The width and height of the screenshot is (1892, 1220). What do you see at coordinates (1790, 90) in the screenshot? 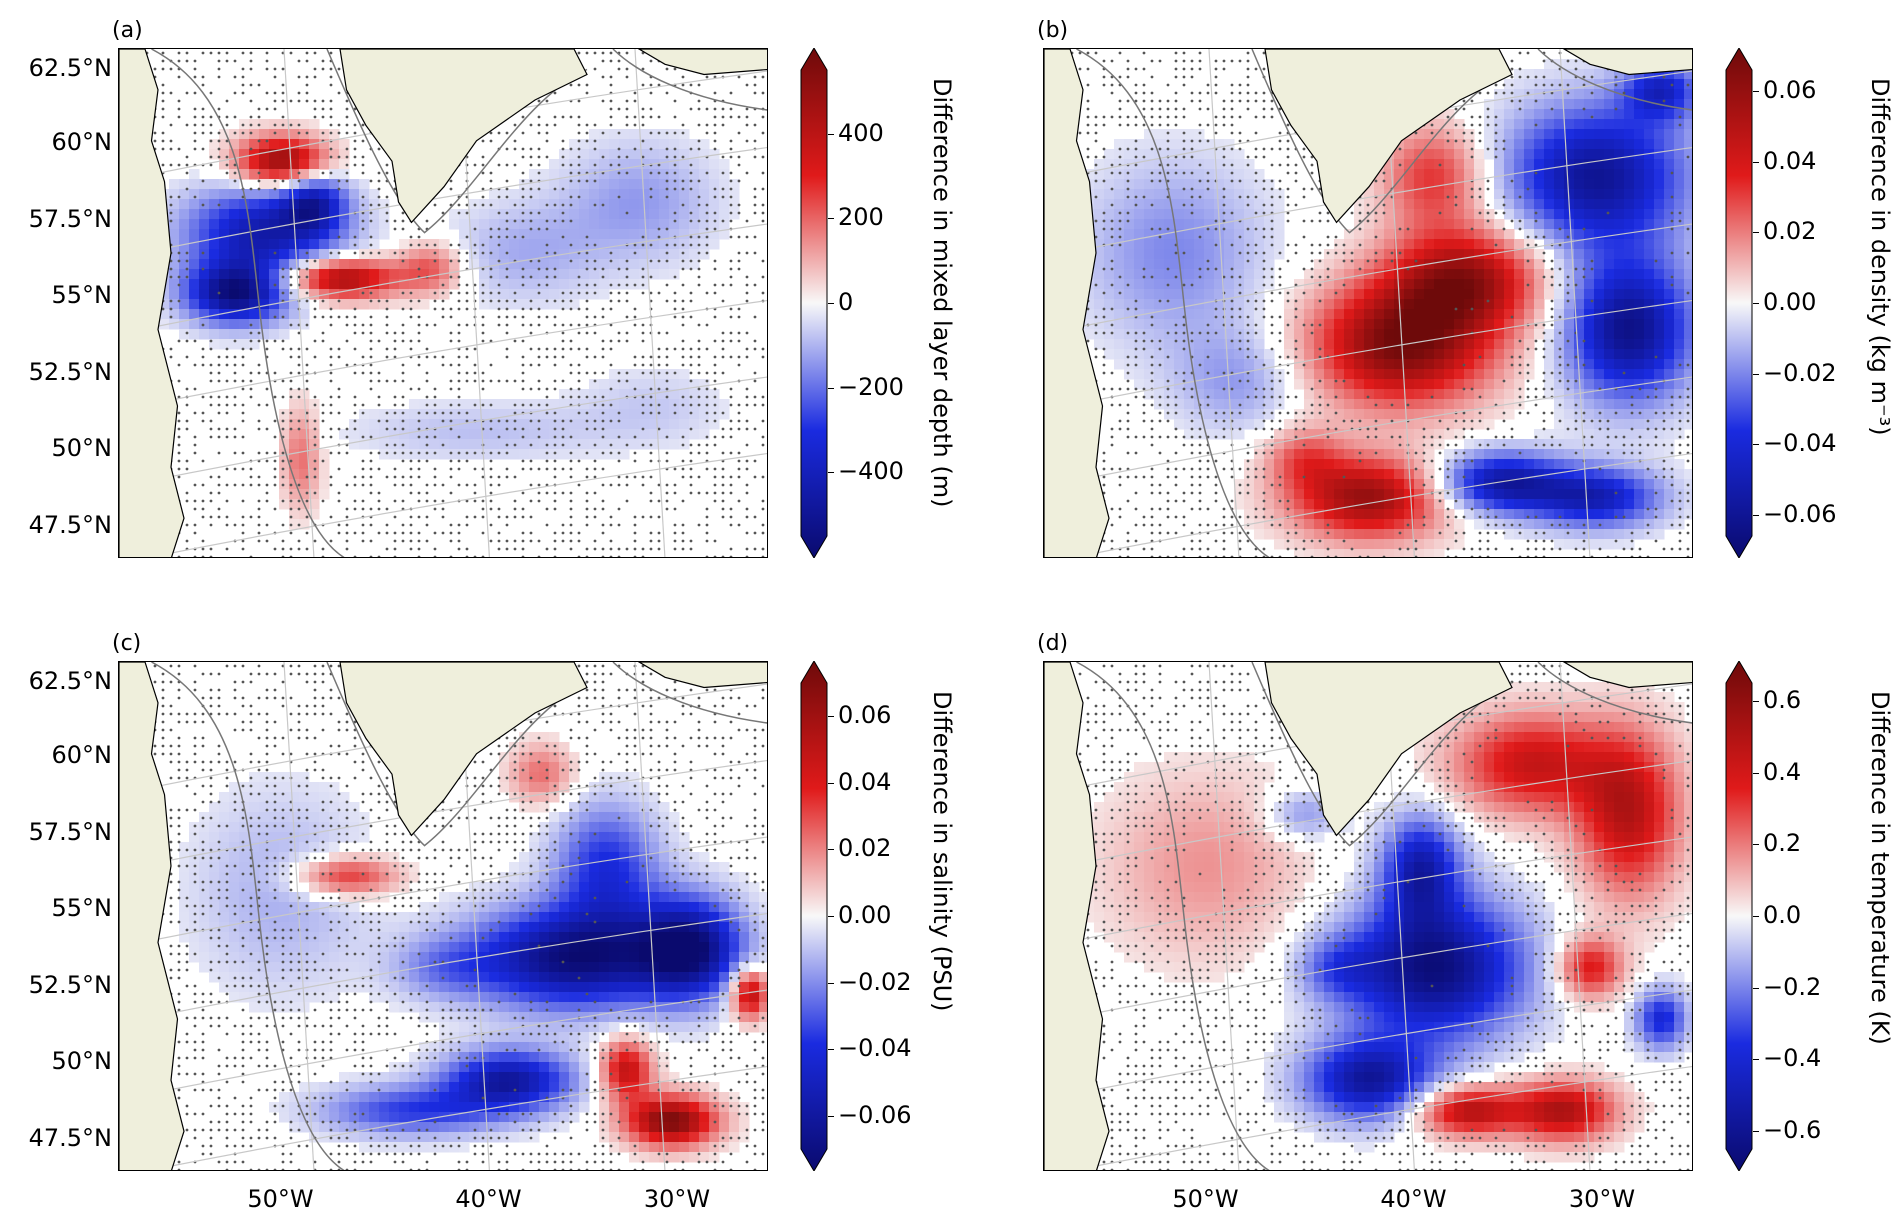
I see `colorbar-b-tick: 0.06` at bounding box center [1790, 90].